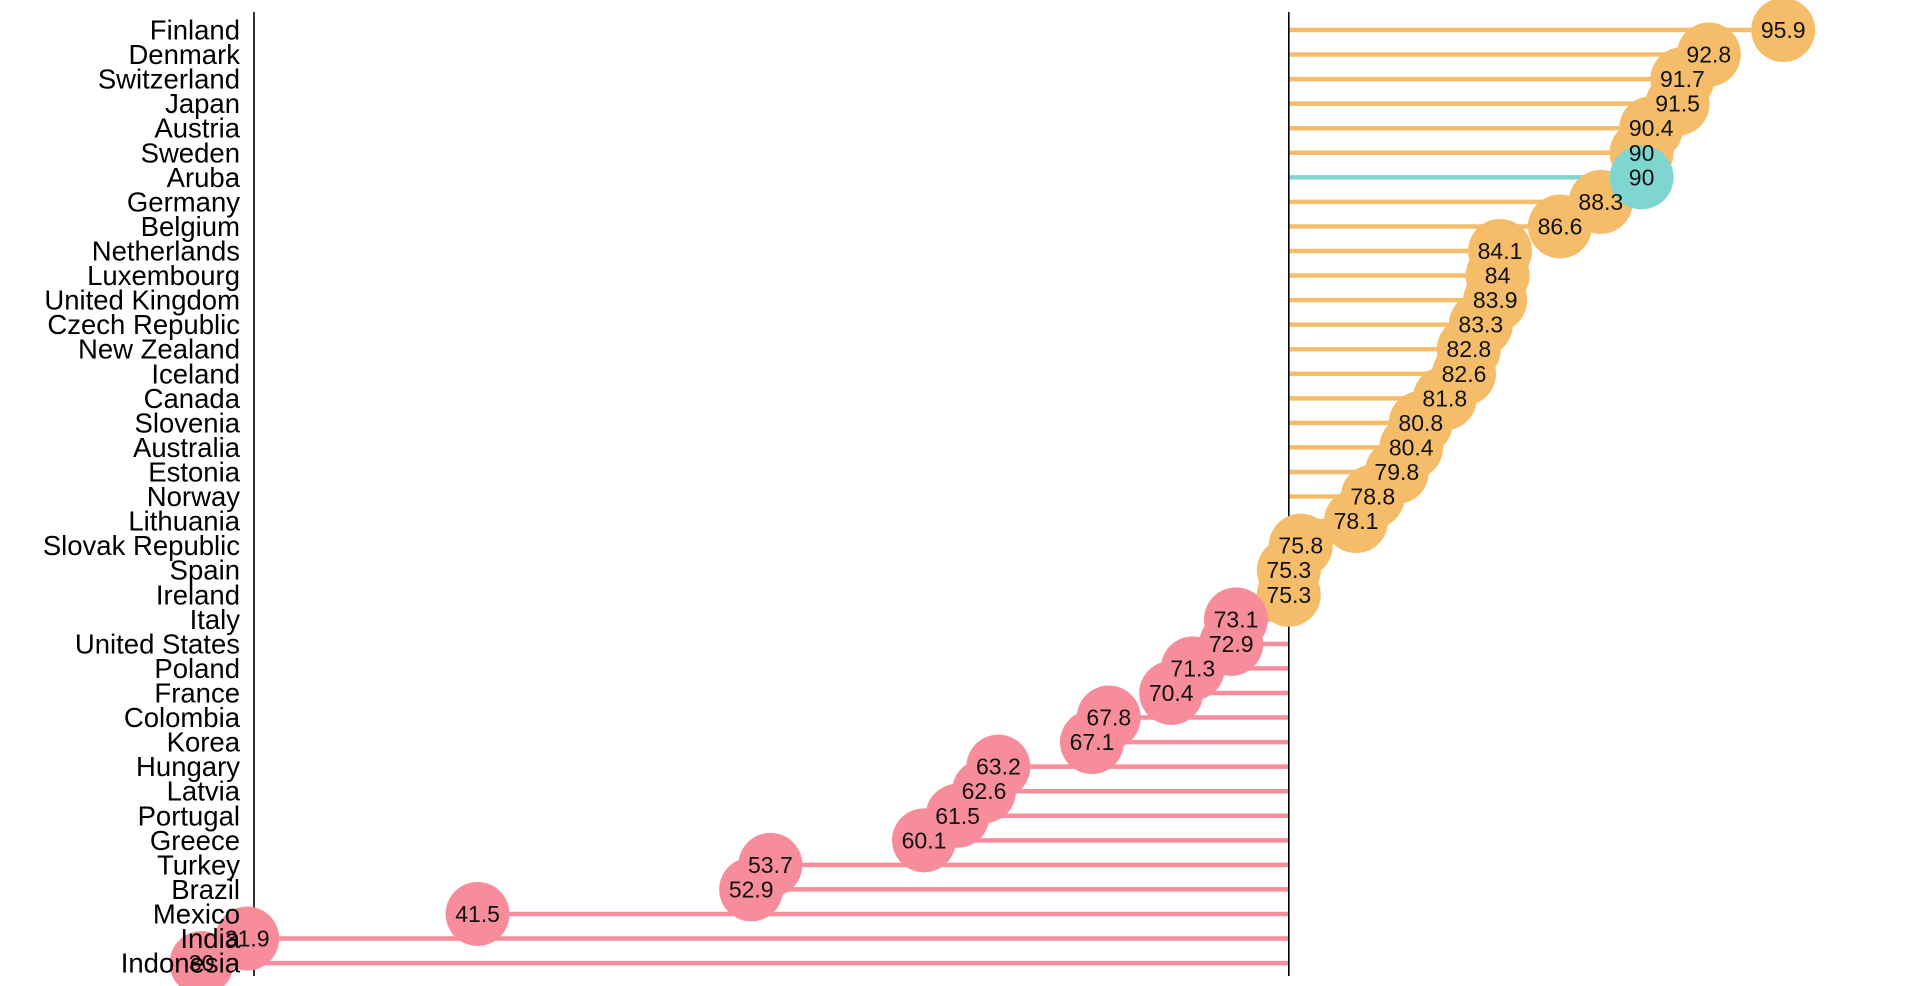 The width and height of the screenshot is (1920, 986). What do you see at coordinates (183, 201) in the screenshot?
I see `tick-label-germany: Germany` at bounding box center [183, 201].